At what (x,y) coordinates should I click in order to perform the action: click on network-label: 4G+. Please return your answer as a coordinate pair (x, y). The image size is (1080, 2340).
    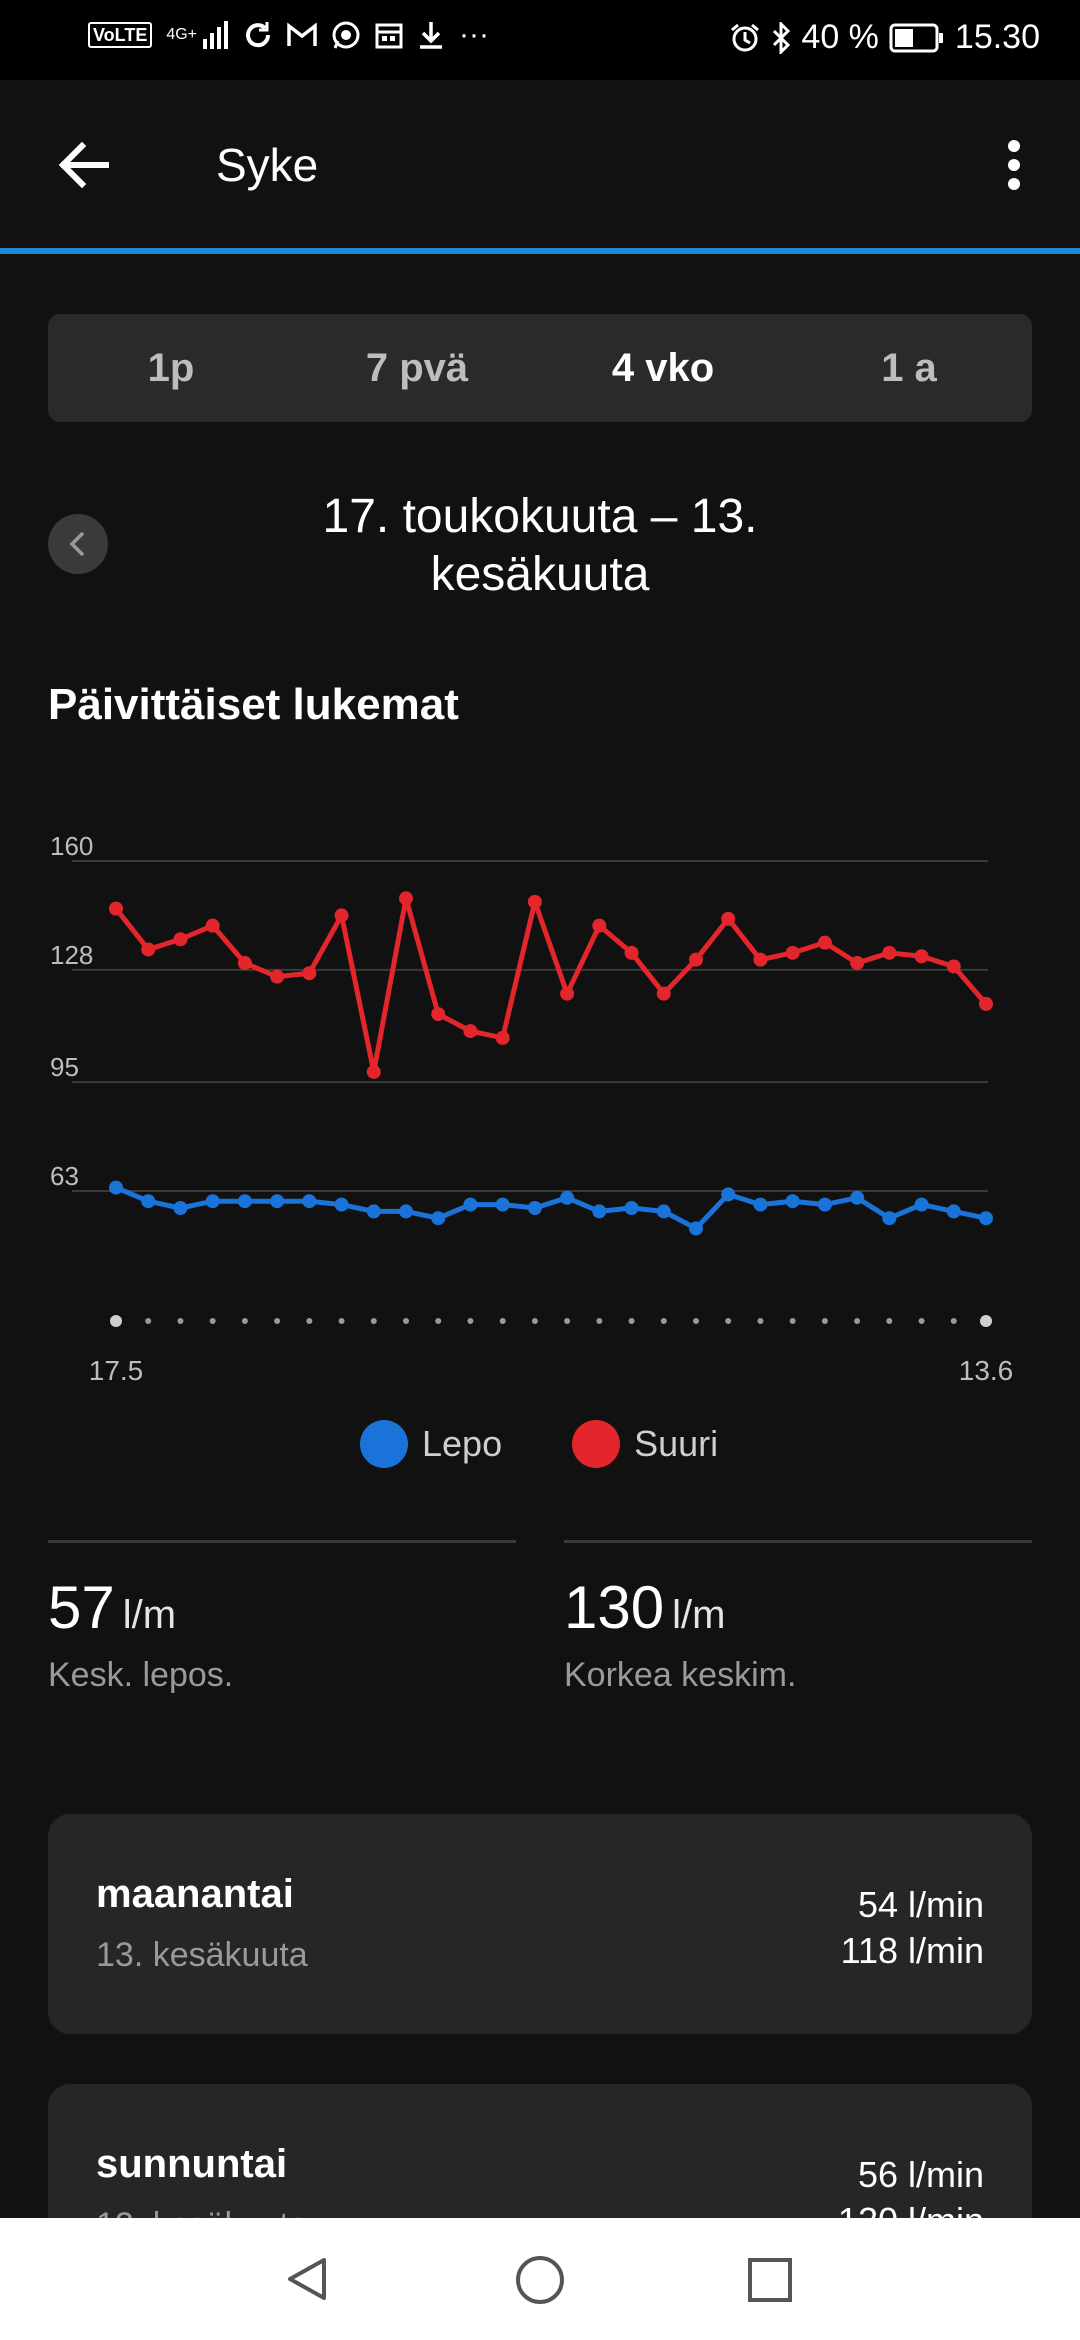
    Looking at the image, I should click on (182, 34).